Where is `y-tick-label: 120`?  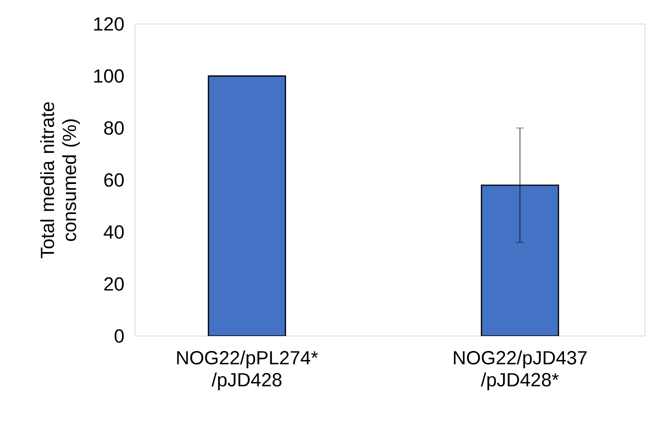
y-tick-label: 120 is located at coordinates (109, 24).